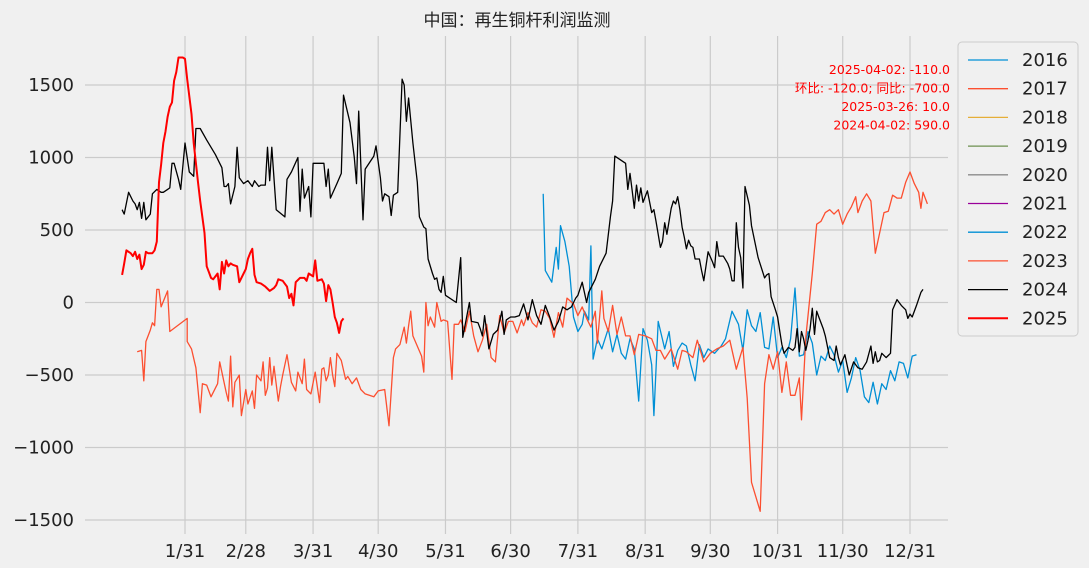 This screenshot has width=1089, height=568. Describe the element at coordinates (510, 551) in the screenshot. I see `x-tick-label: 6/30` at that location.